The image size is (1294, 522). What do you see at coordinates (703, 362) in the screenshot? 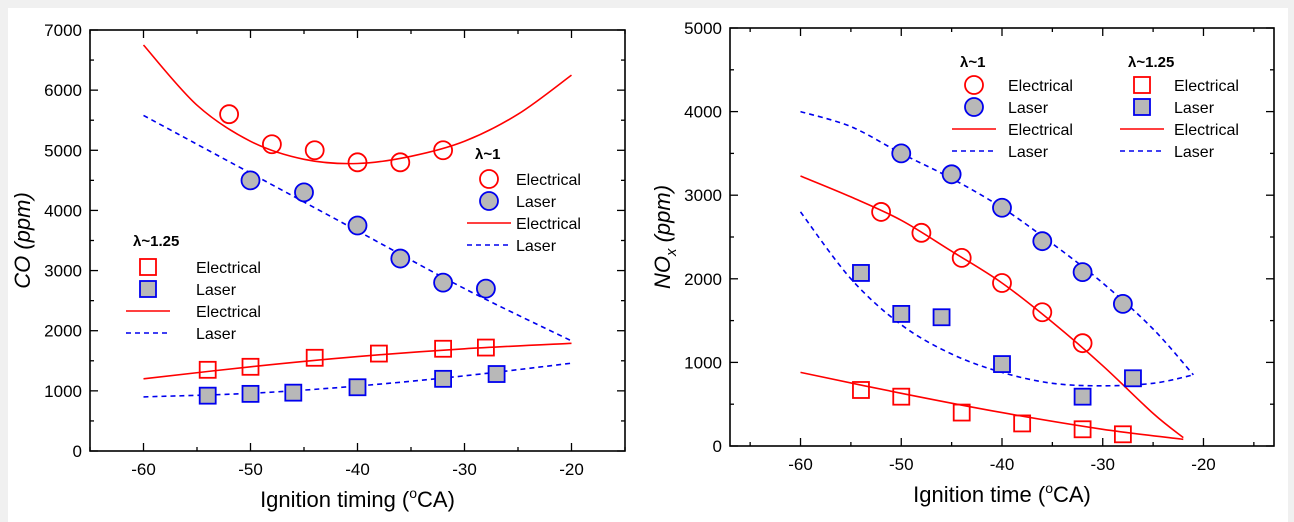
I see `y-tick-label: 1000` at bounding box center [703, 362].